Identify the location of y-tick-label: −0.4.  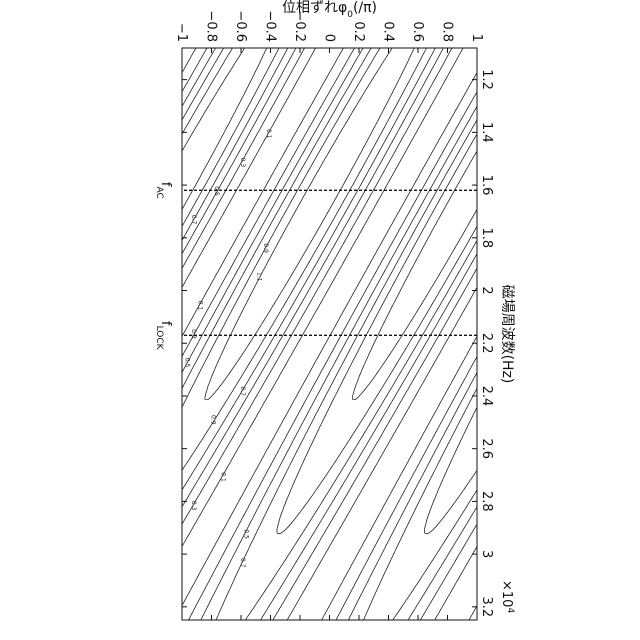
(270, 26).